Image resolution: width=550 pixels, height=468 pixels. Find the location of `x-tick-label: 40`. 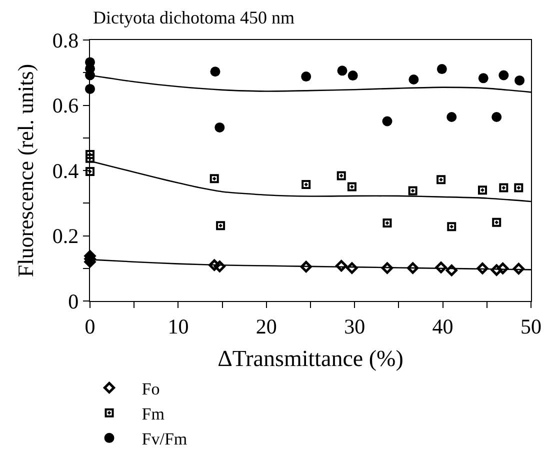

x-tick-label: 40 is located at coordinates (443, 326).